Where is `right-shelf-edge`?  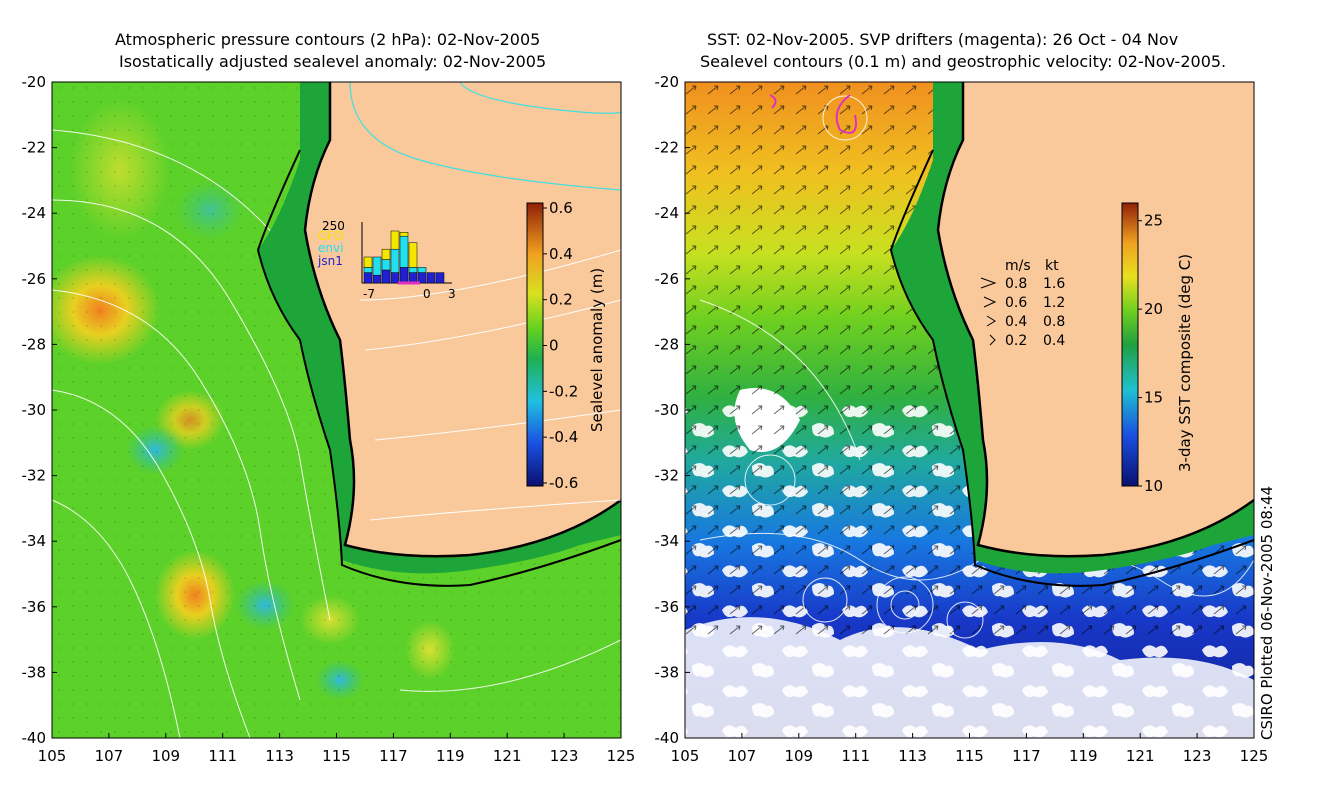 right-shelf-edge is located at coordinates (1071, 368).